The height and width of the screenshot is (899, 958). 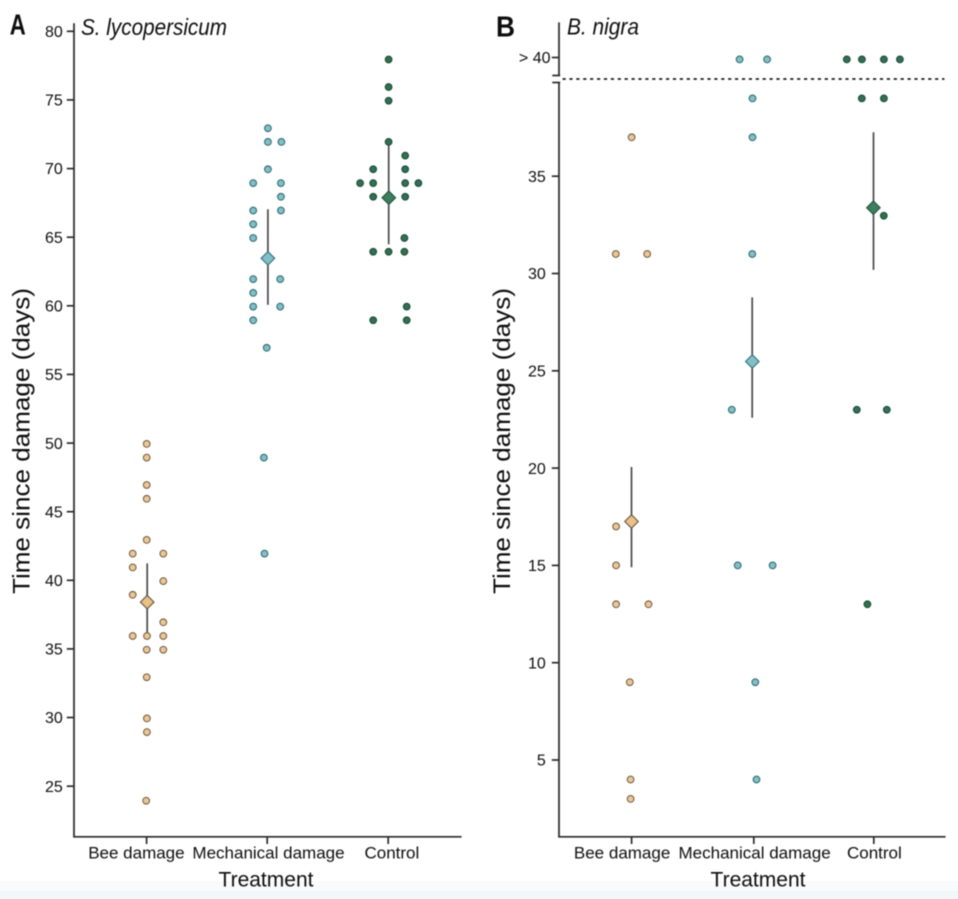 What do you see at coordinates (54, 169) in the screenshot?
I see `svg-text: 70` at bounding box center [54, 169].